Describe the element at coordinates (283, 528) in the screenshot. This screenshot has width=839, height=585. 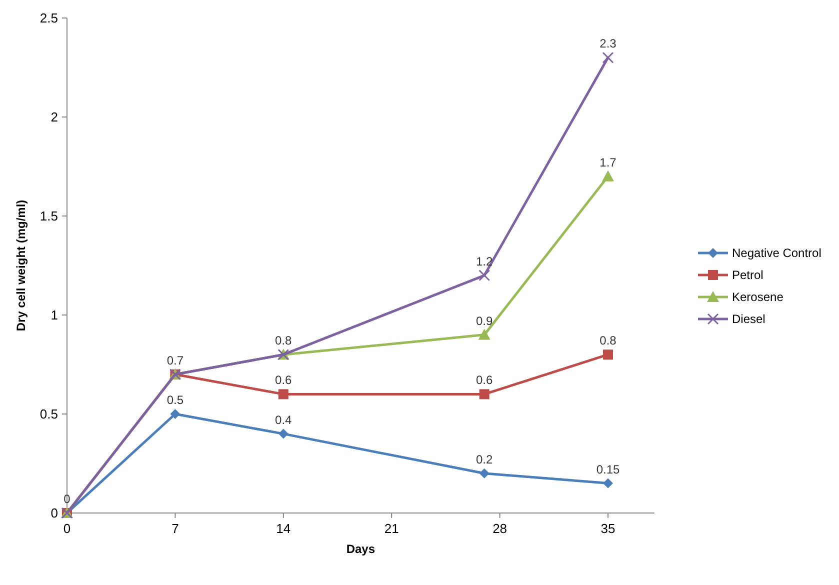
I see `x-tick-label: 14` at that location.